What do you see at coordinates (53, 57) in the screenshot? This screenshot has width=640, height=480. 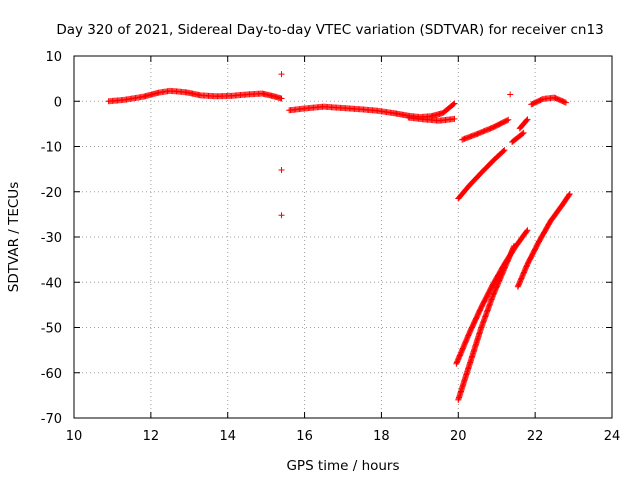 I see `y-tick-label: 10` at bounding box center [53, 57].